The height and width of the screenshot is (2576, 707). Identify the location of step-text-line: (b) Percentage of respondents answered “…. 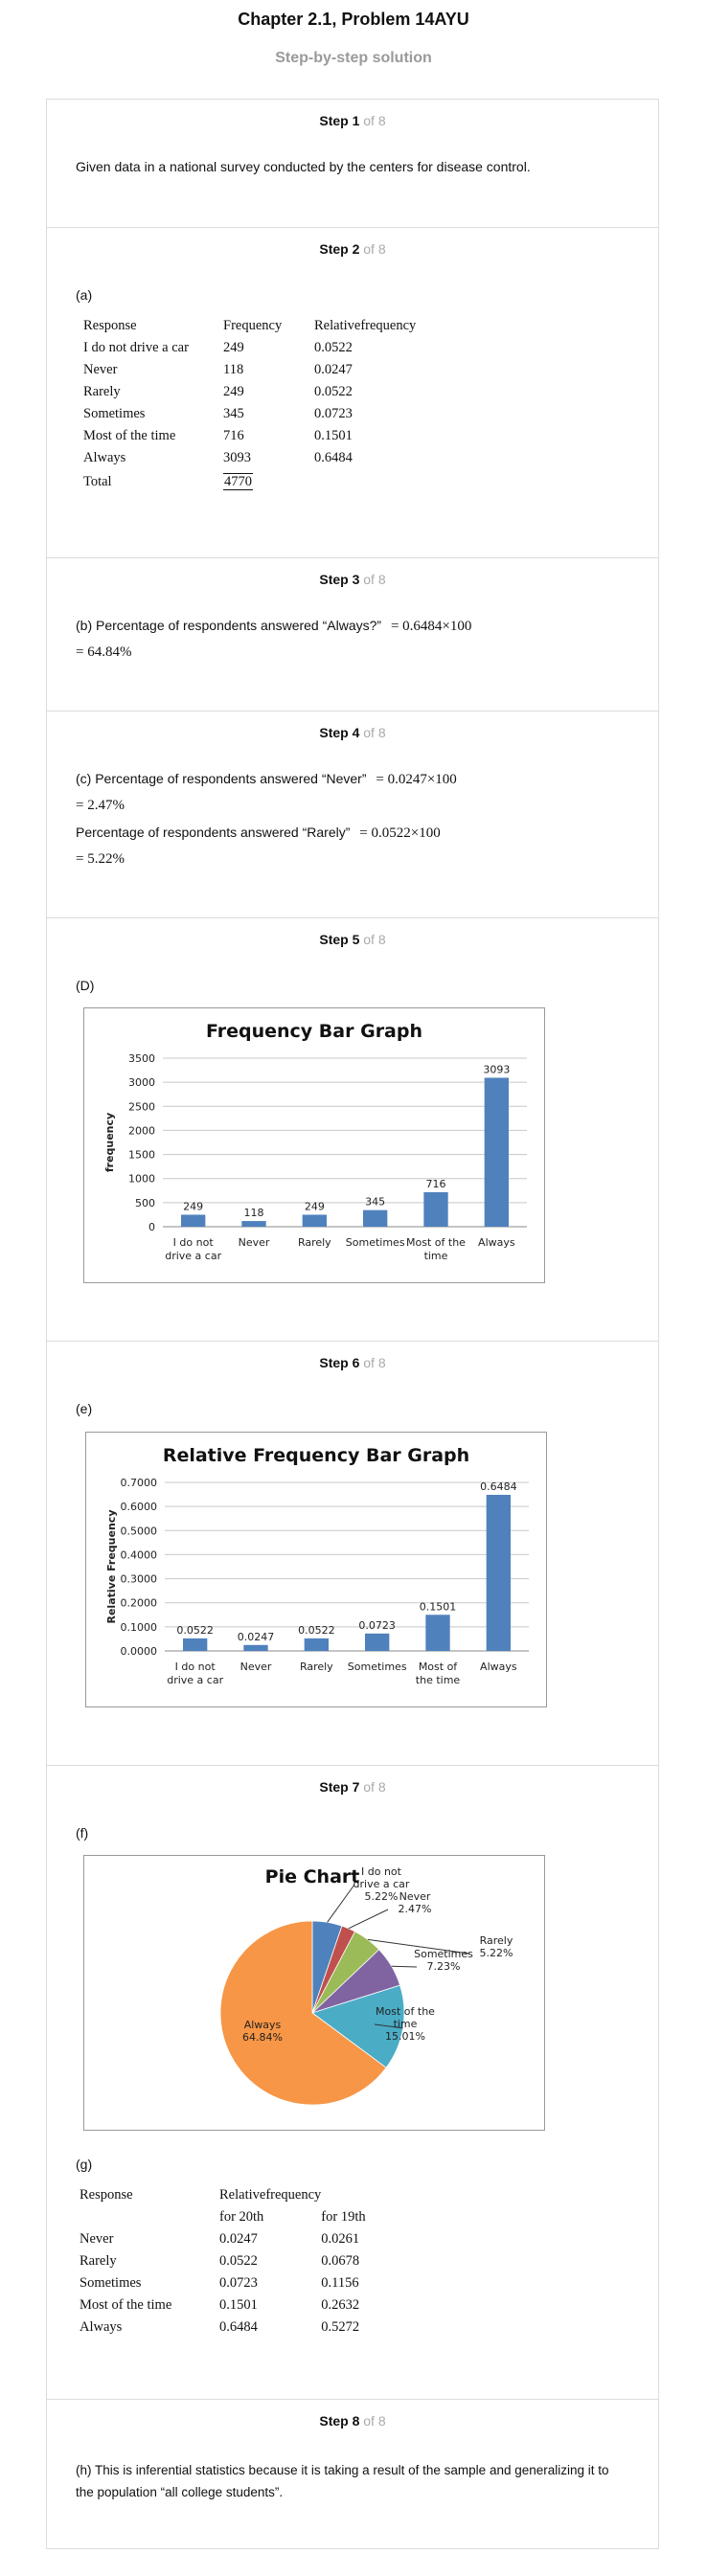
(259, 626).